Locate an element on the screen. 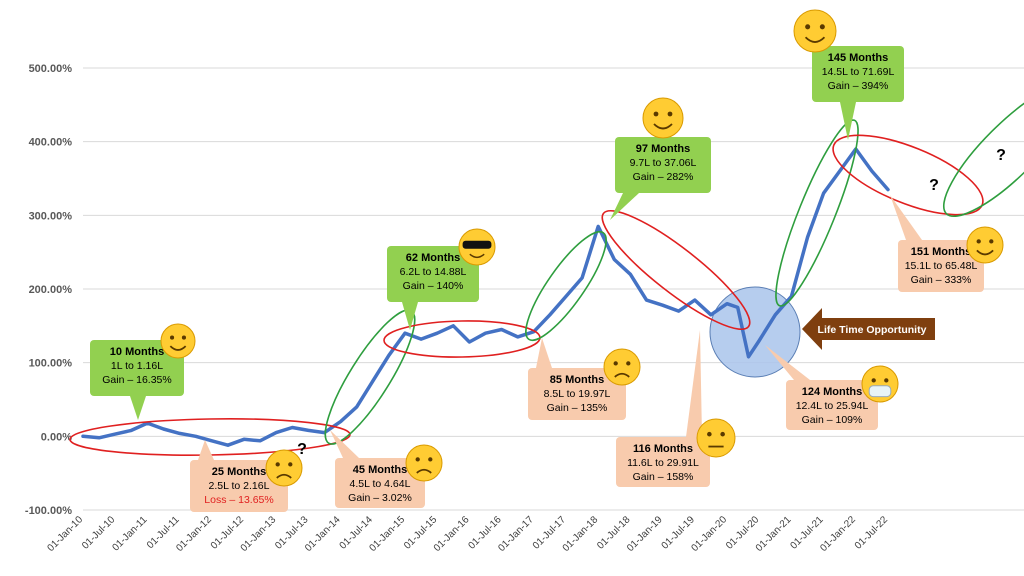  x-tick-label: 01-Jan-10 is located at coordinates (66, 534).